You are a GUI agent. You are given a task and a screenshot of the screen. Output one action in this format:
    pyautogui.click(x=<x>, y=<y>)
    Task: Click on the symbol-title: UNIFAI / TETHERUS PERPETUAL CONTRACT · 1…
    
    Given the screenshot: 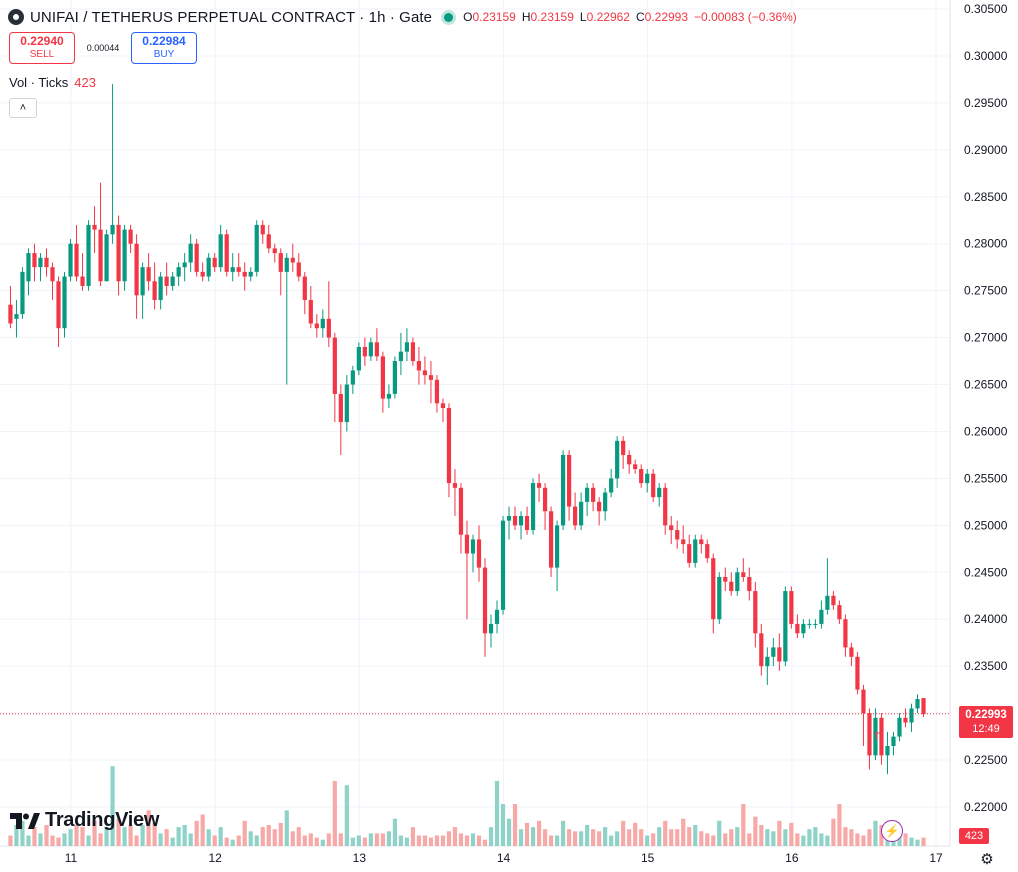 What is the action you would take?
    pyautogui.click(x=231, y=17)
    